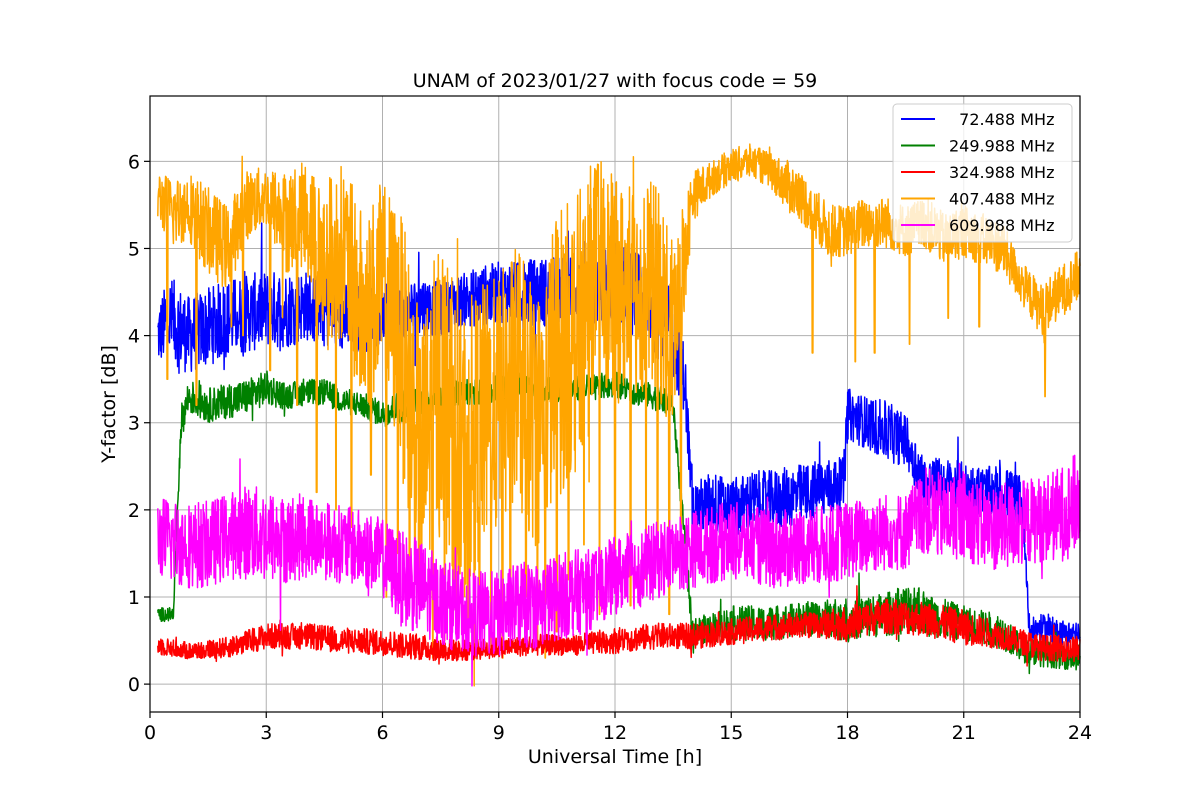 Image resolution: width=1200 pixels, height=800 pixels. Describe the element at coordinates (615, 733) in the screenshot. I see `x-tick-label-4: 12` at that location.